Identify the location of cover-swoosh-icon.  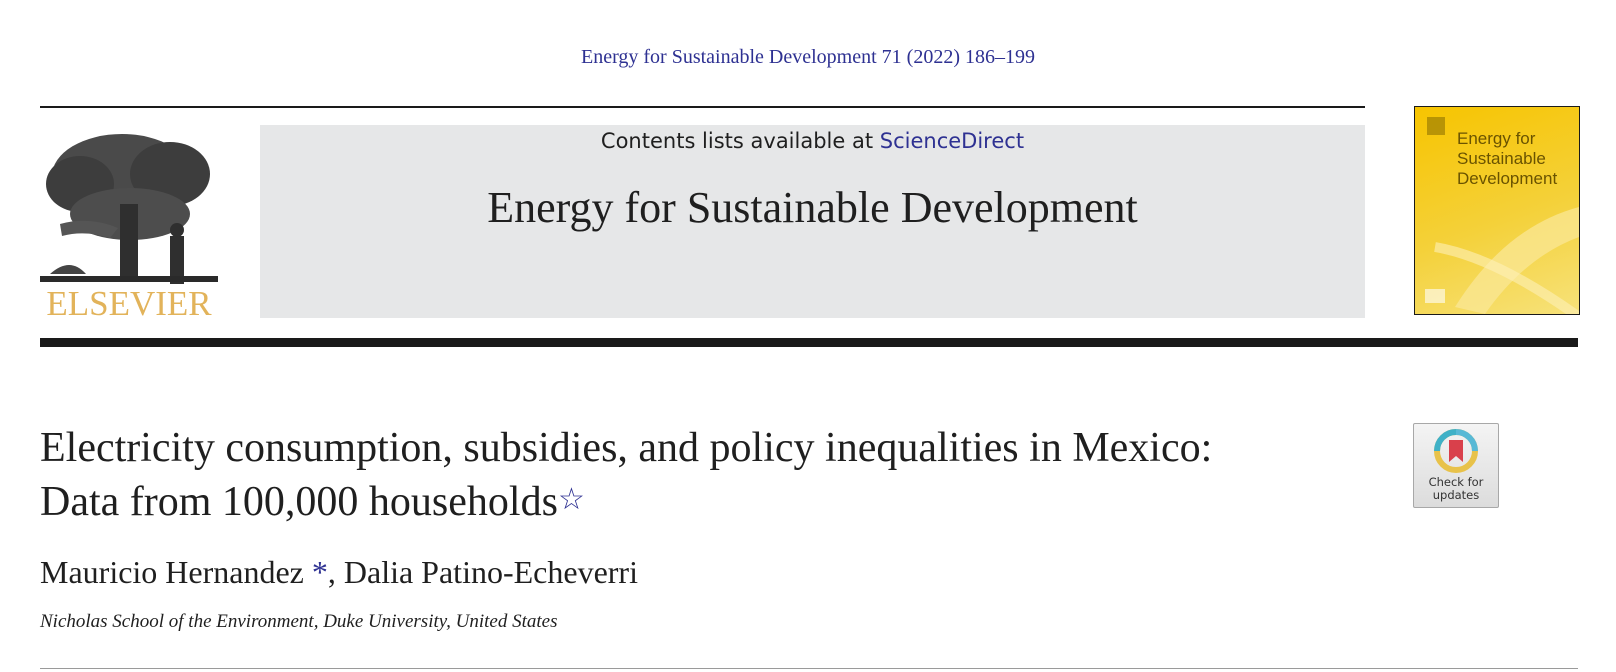
(1502, 215).